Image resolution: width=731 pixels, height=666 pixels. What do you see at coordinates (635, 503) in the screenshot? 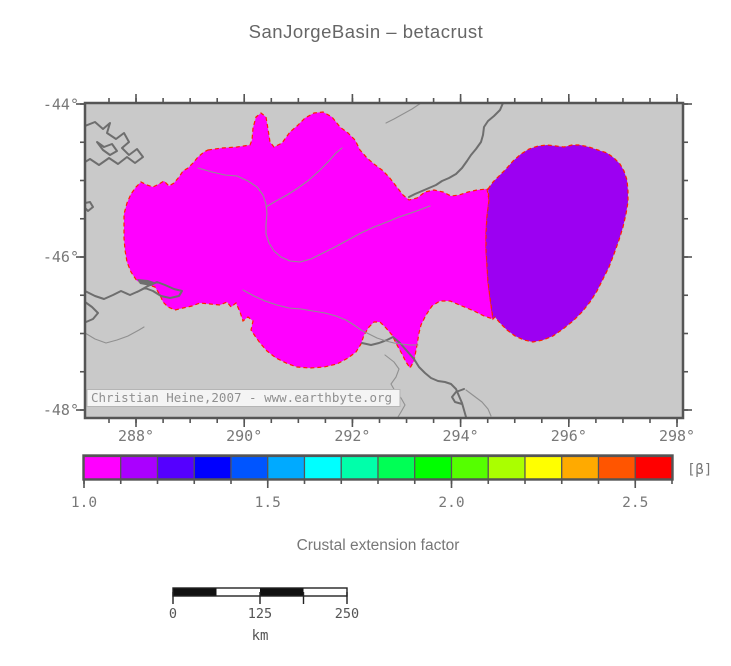
I see `colorbar-tick-label: 2.5` at bounding box center [635, 503].